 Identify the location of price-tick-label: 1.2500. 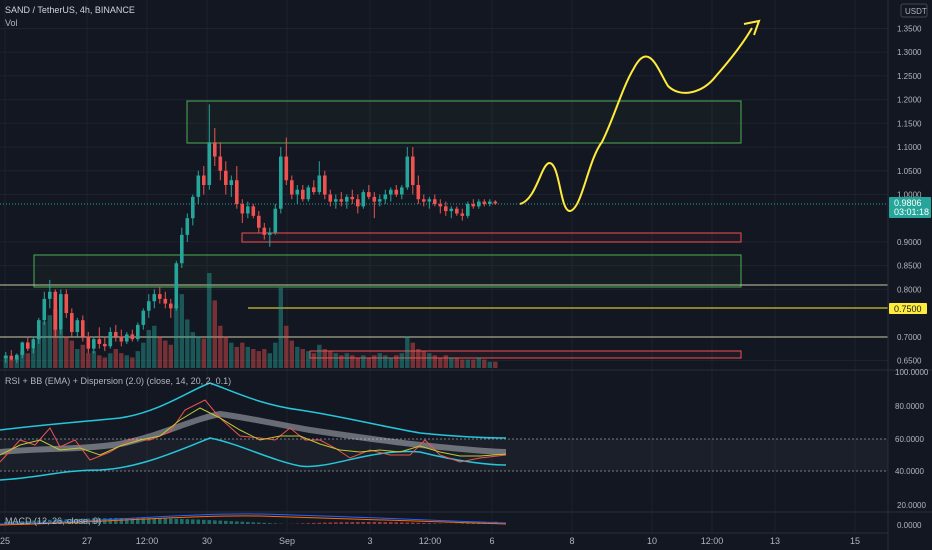
(909, 76).